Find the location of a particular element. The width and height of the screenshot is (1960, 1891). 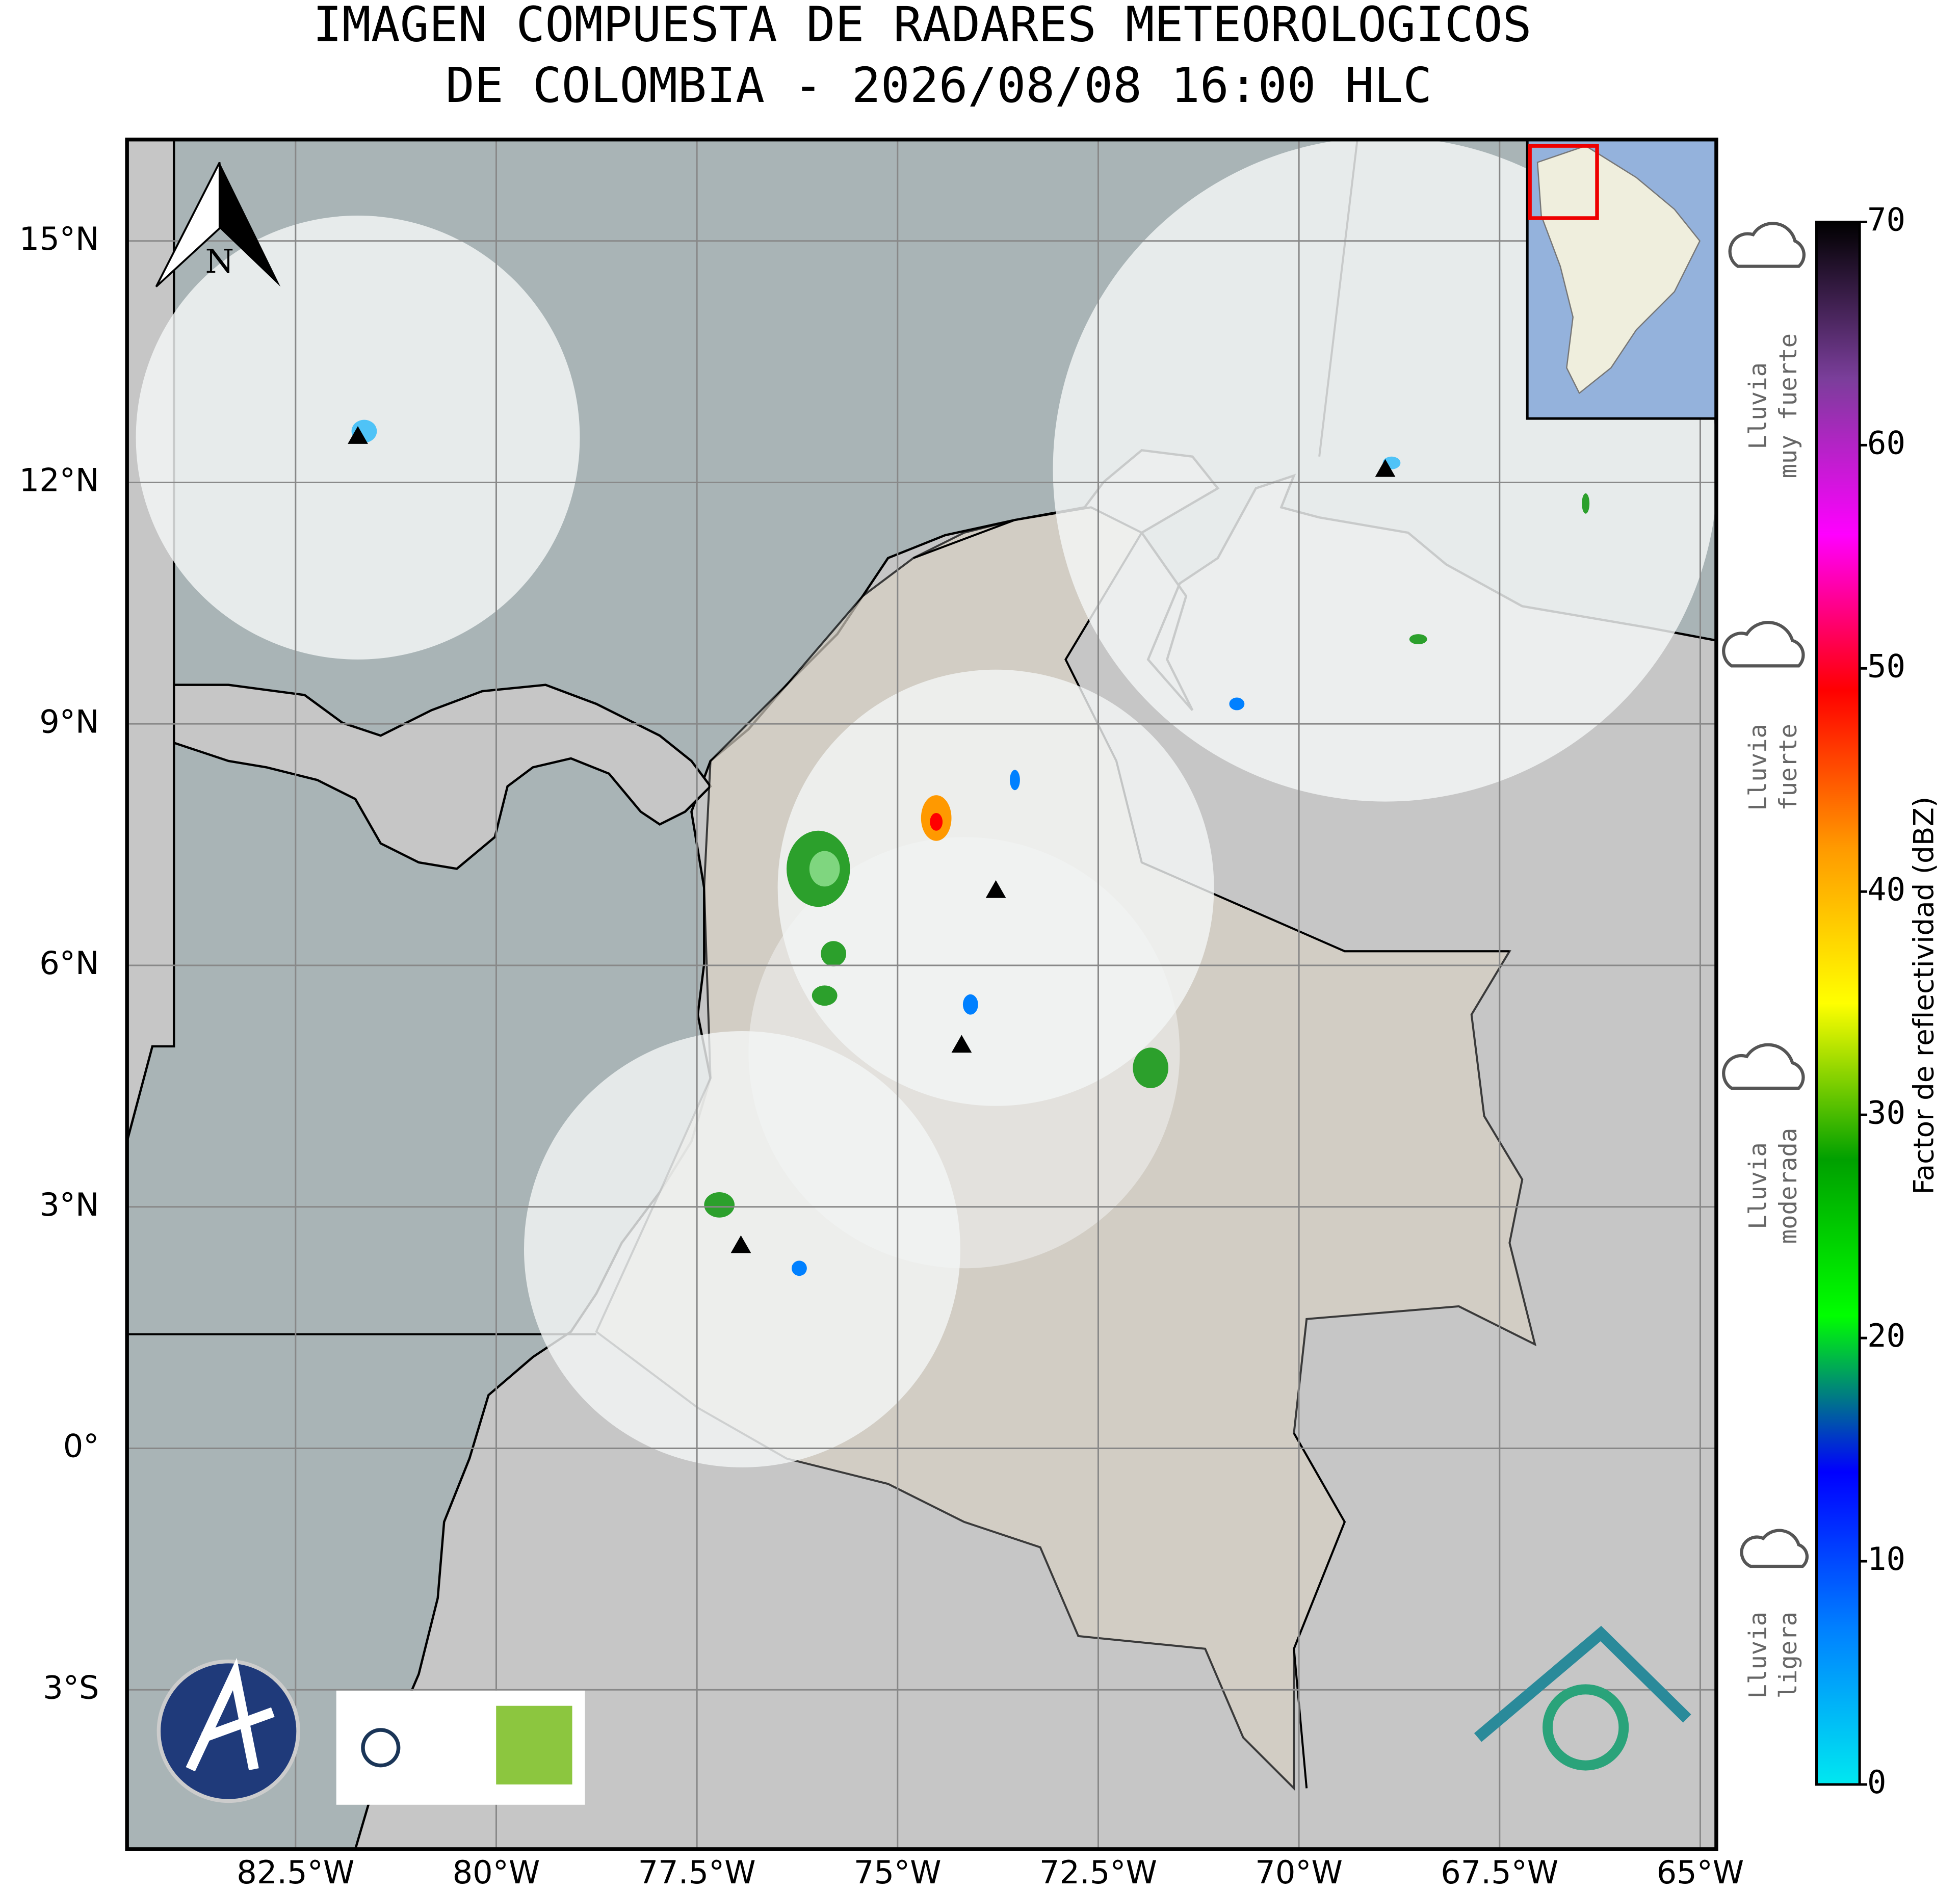

x-tick-label: 70°W is located at coordinates (1299, 1872).